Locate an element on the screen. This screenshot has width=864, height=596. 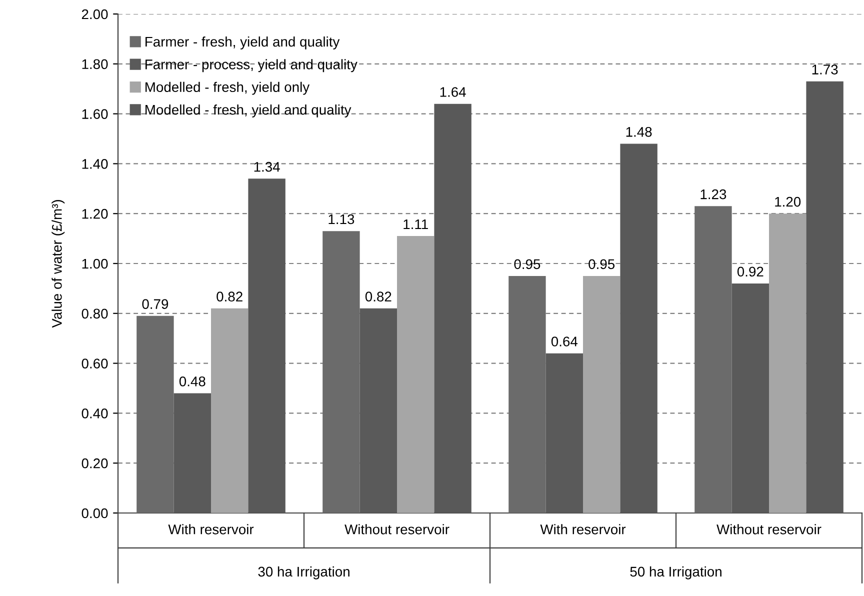
legend-label: Farmer - process, yield and quality is located at coordinates (252, 65).